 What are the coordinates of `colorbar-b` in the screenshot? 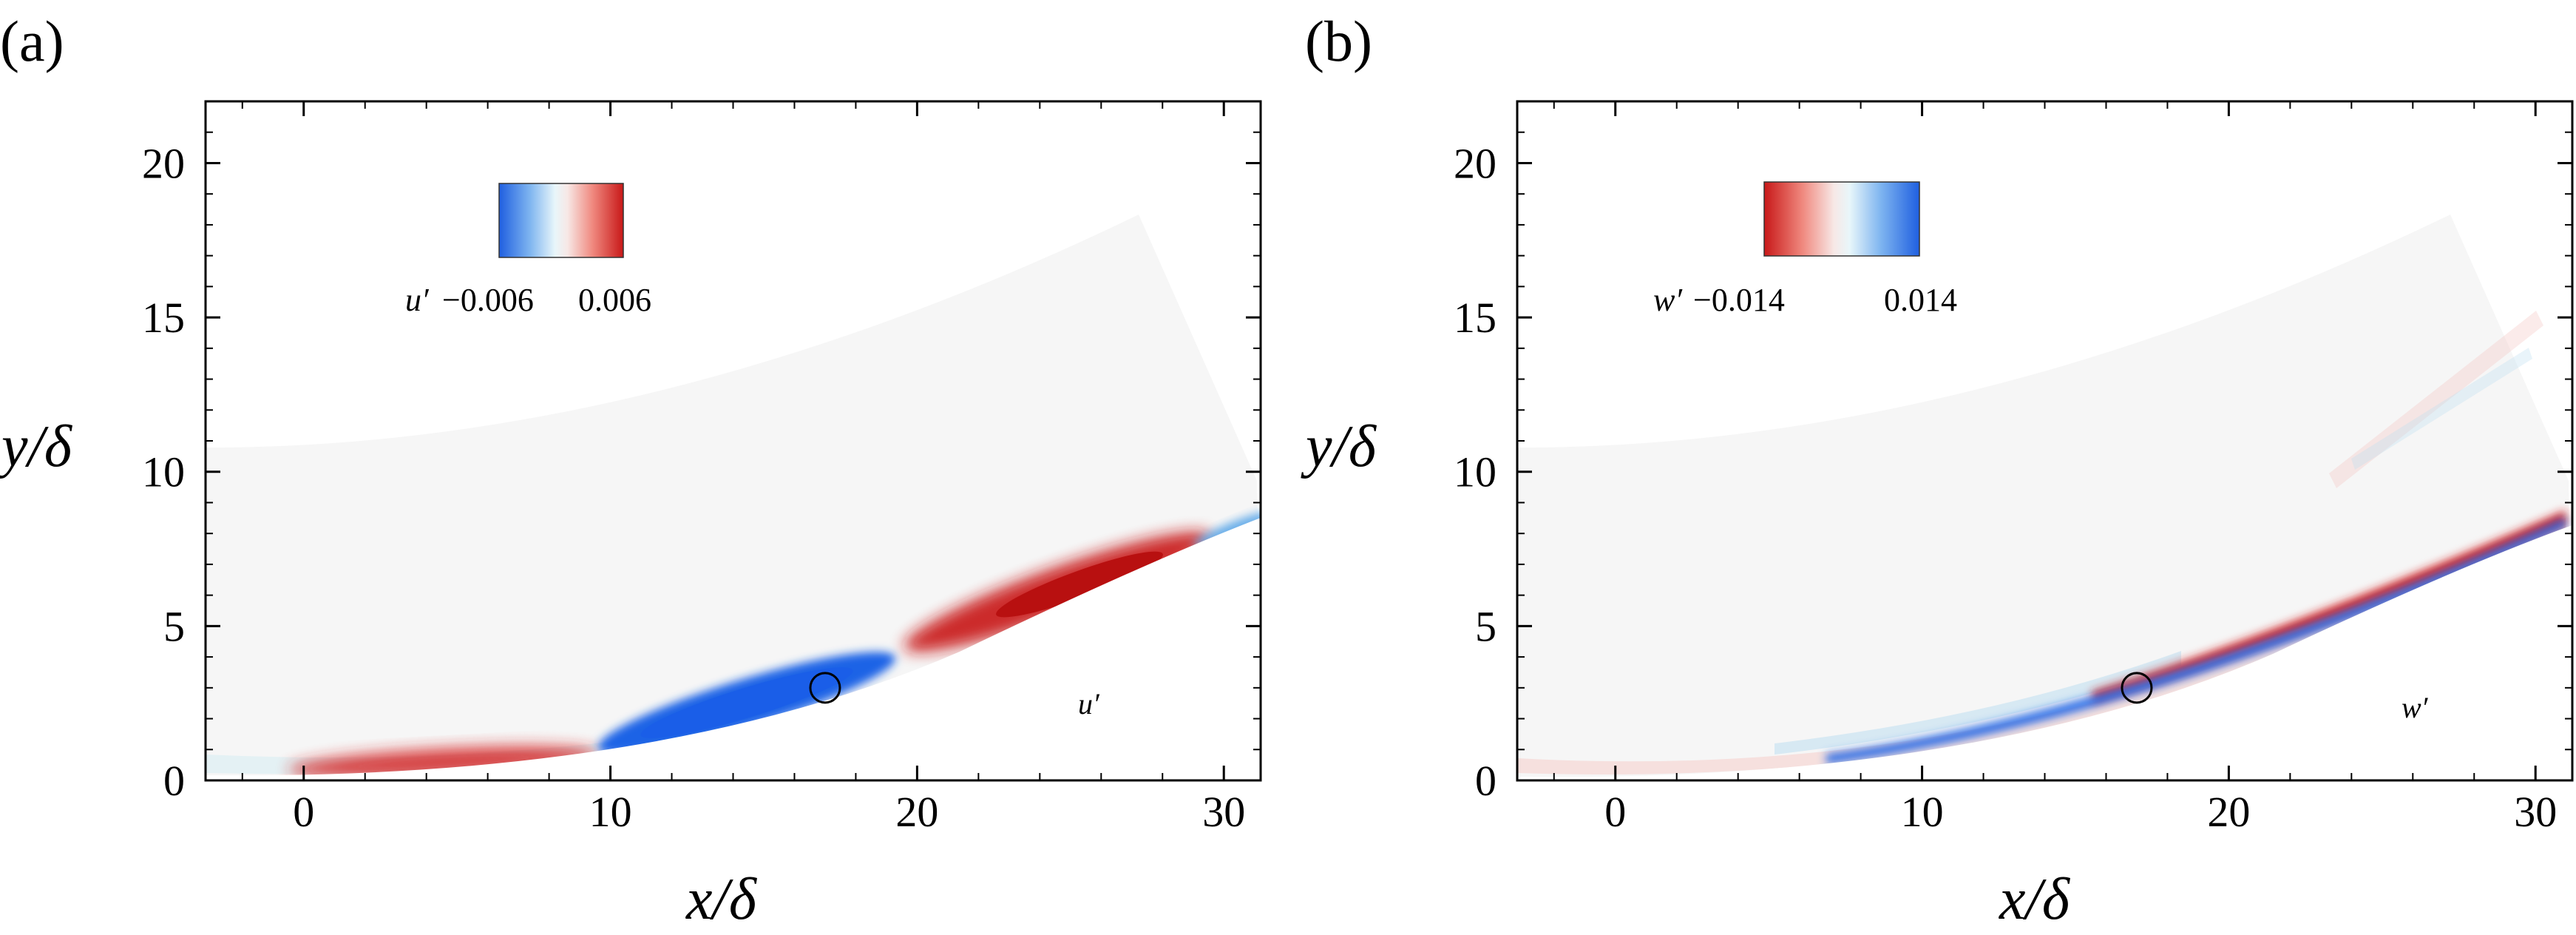 It's located at (1841, 219).